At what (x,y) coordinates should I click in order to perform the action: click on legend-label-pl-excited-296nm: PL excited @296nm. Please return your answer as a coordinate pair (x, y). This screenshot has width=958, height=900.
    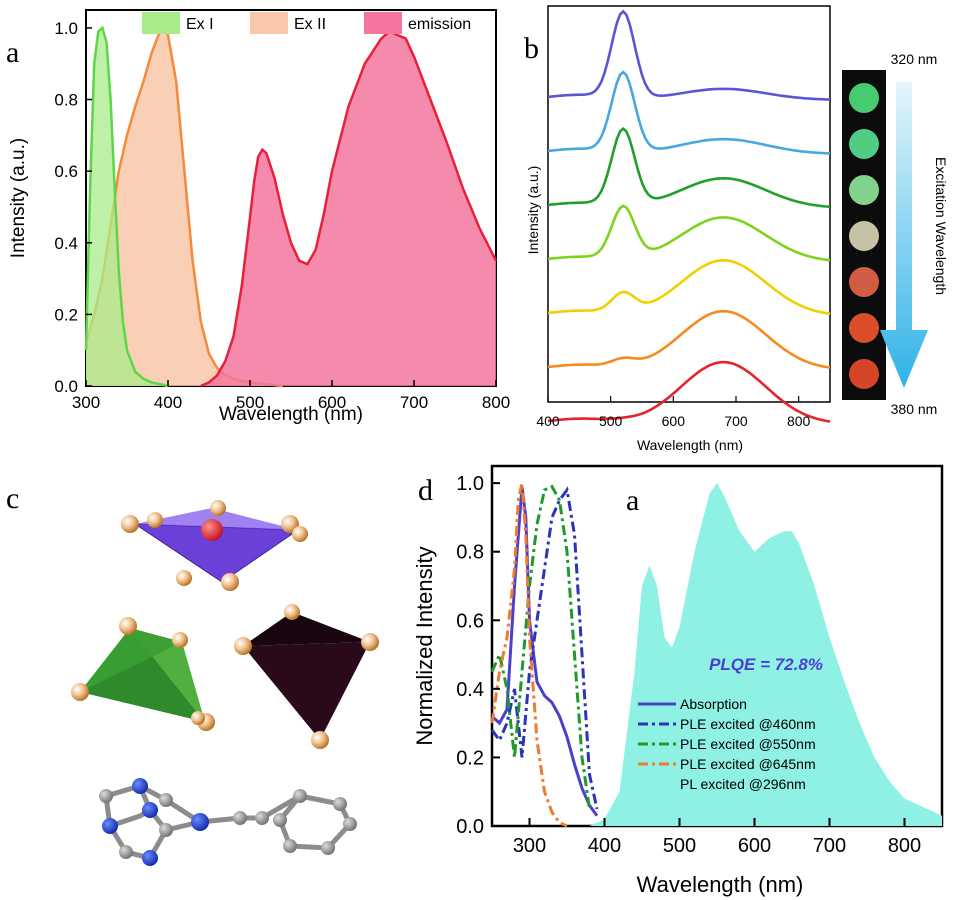
    Looking at the image, I should click on (743, 784).